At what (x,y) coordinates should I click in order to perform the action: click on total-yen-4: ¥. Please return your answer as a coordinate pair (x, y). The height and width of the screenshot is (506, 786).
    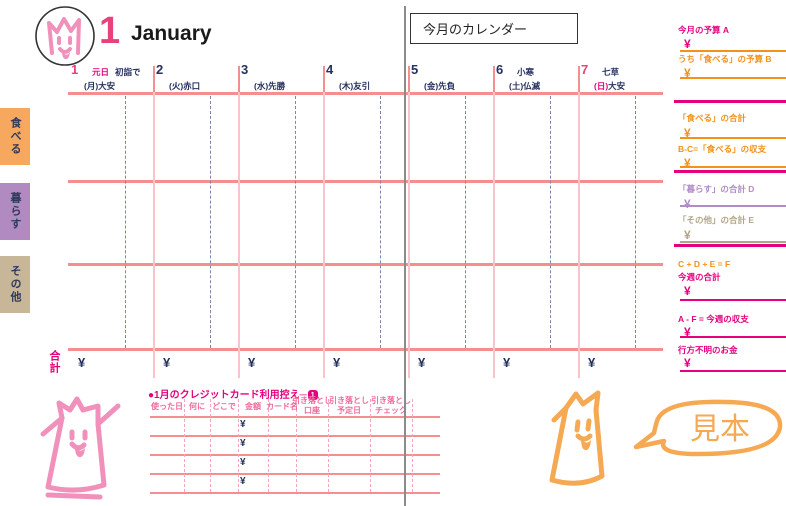
    Looking at the image, I should click on (422, 362).